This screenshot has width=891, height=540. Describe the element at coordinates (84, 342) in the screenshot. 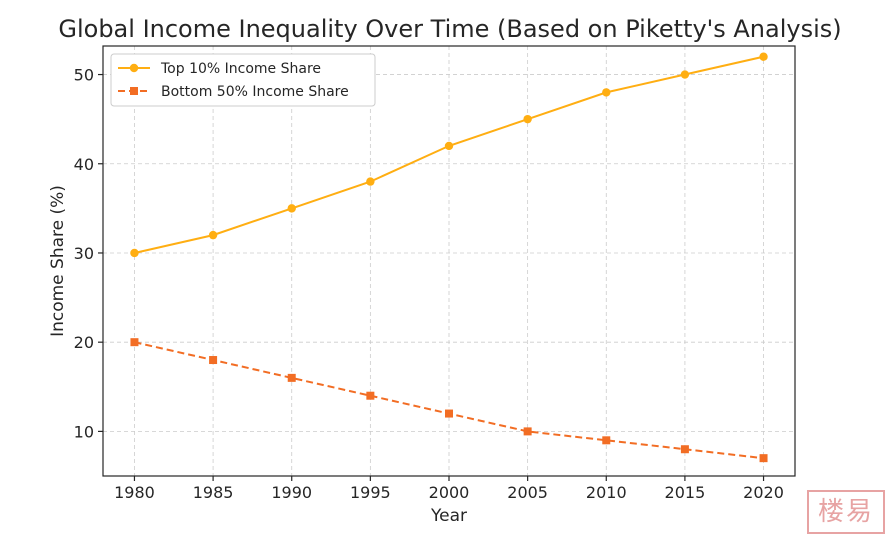

I see `y-tick-label: 20` at that location.